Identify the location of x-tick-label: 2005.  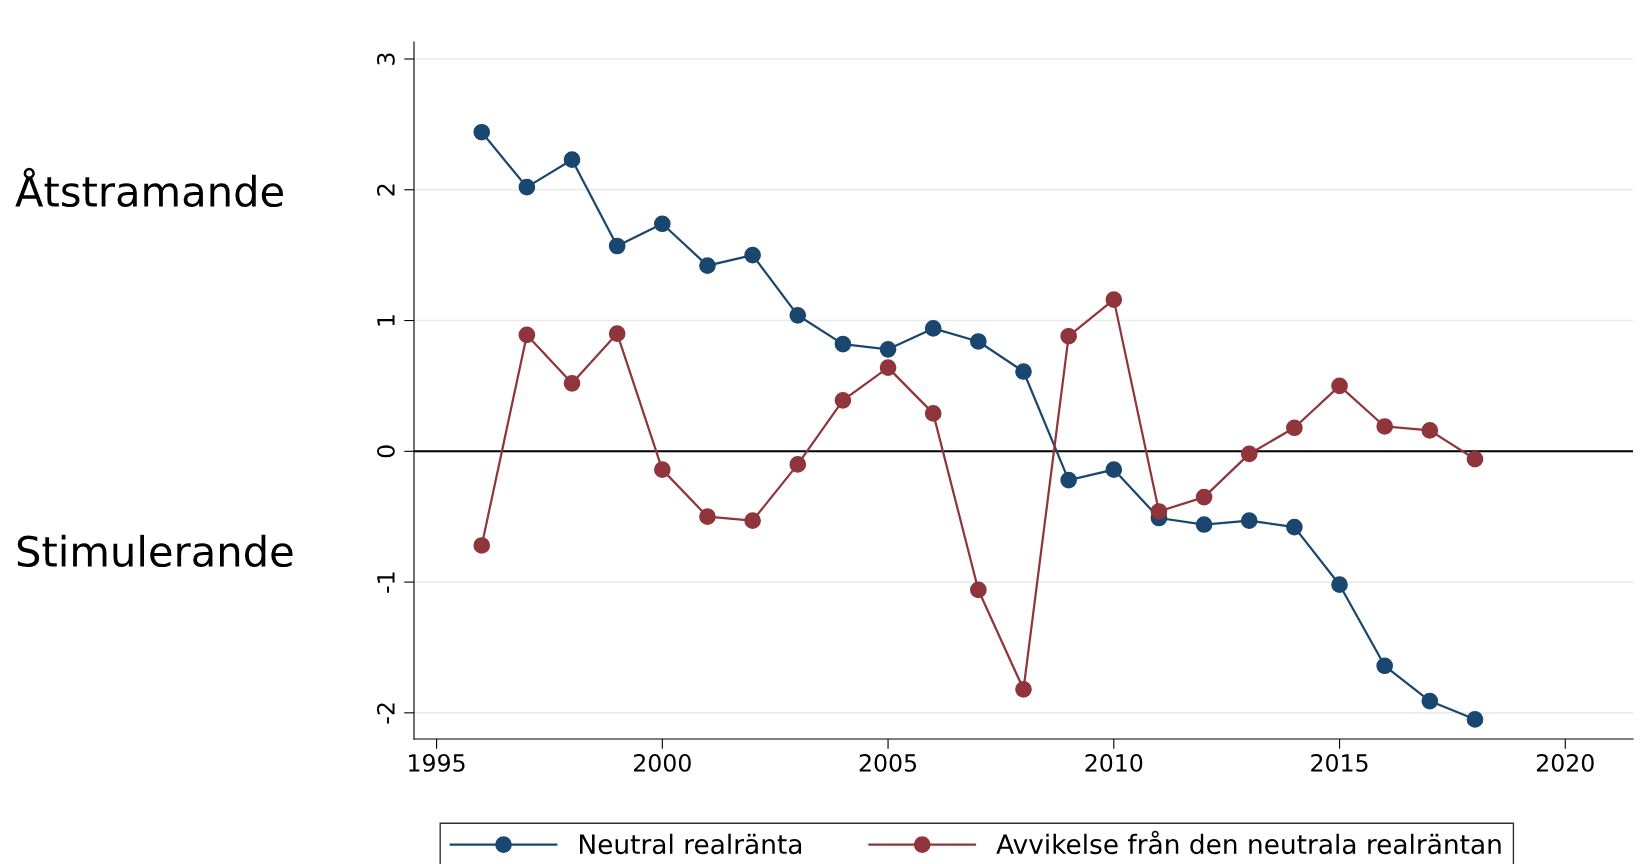
(888, 763).